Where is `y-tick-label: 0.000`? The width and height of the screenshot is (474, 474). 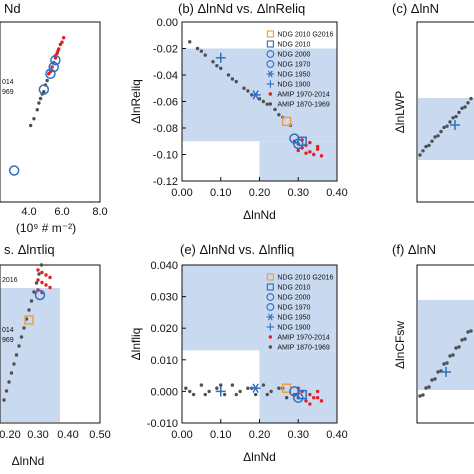 y-tick-label: 0.000 is located at coordinates (164, 392).